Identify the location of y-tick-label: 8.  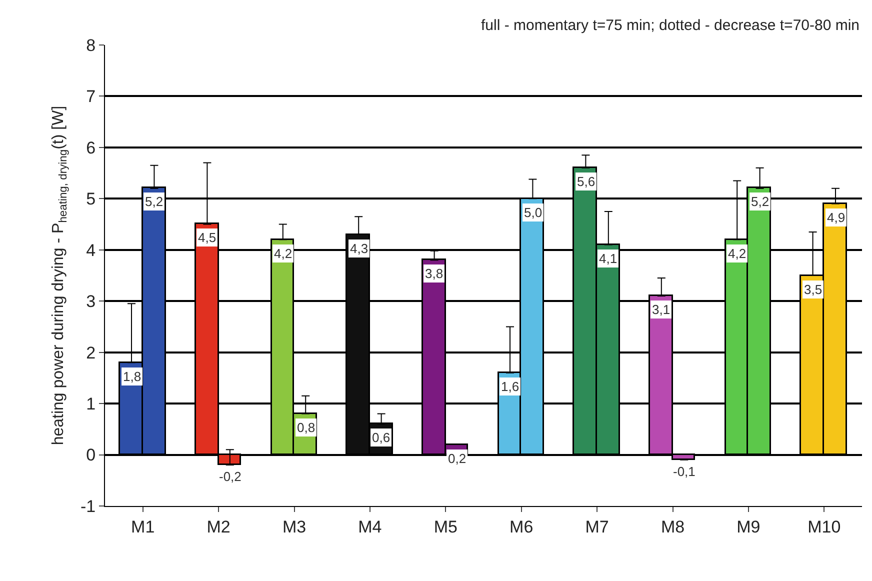
(91, 45).